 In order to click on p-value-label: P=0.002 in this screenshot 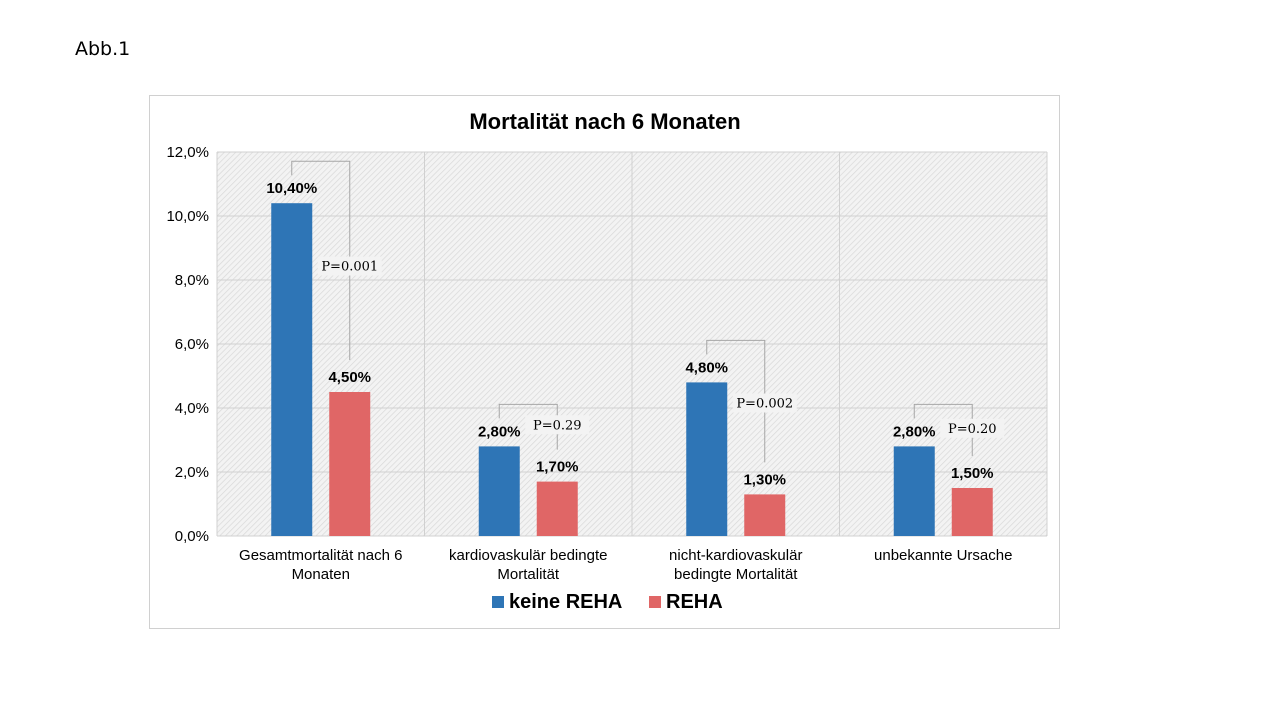, I will do `click(764, 404)`.